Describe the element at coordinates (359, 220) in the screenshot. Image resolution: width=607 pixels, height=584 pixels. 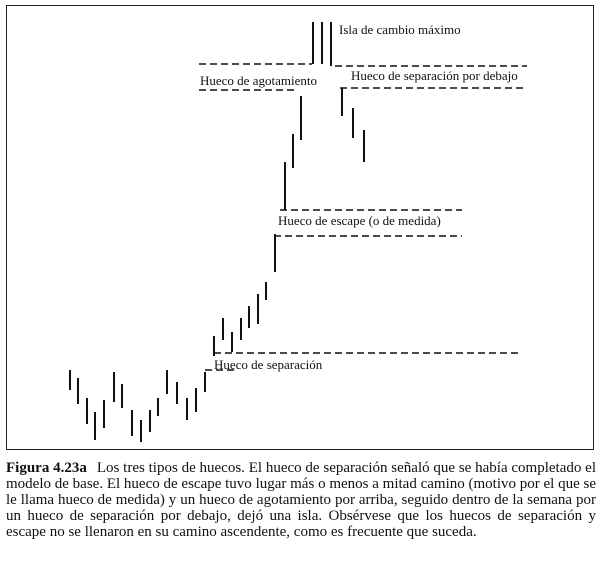
I see `label-hueco-escape: Hueco de escape (o de medida)` at that location.